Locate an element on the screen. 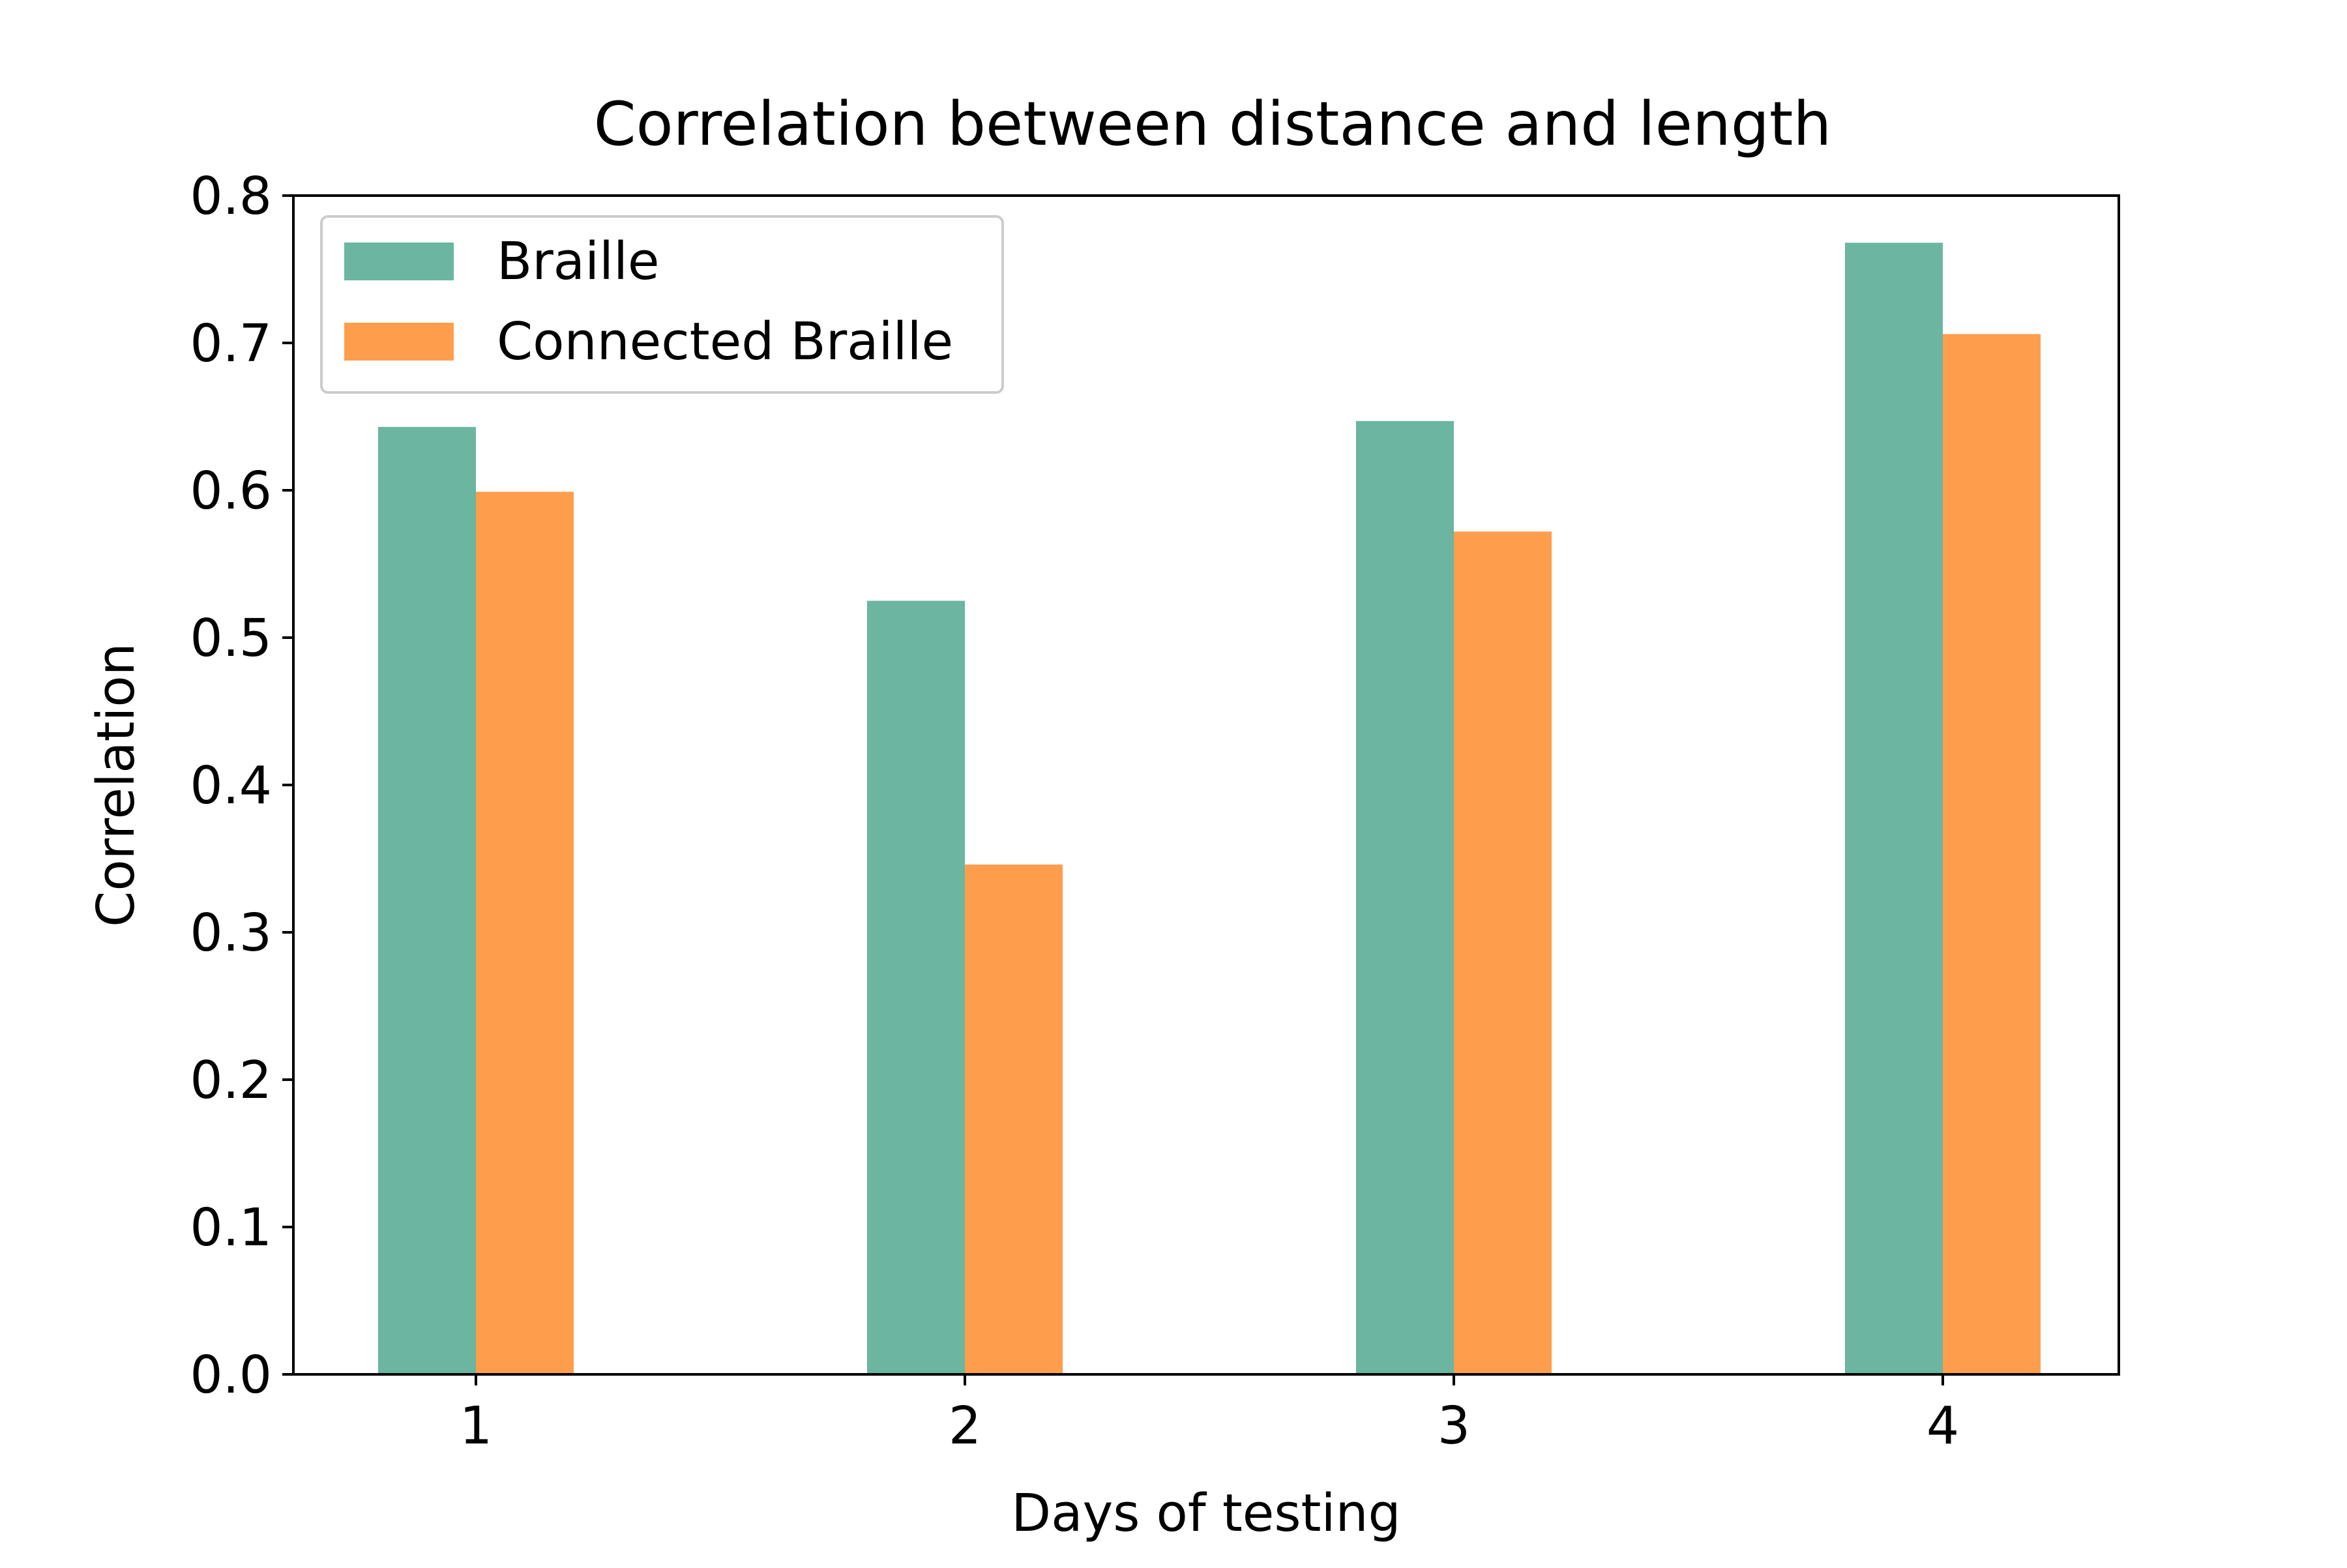 The width and height of the screenshot is (2347, 1568). legend-box is located at coordinates (662, 304).